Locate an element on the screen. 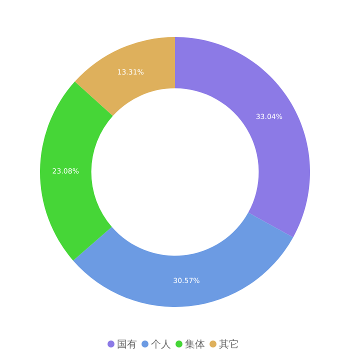 The width and height of the screenshot is (350, 350). legend-label: 其它 is located at coordinates (229, 344).